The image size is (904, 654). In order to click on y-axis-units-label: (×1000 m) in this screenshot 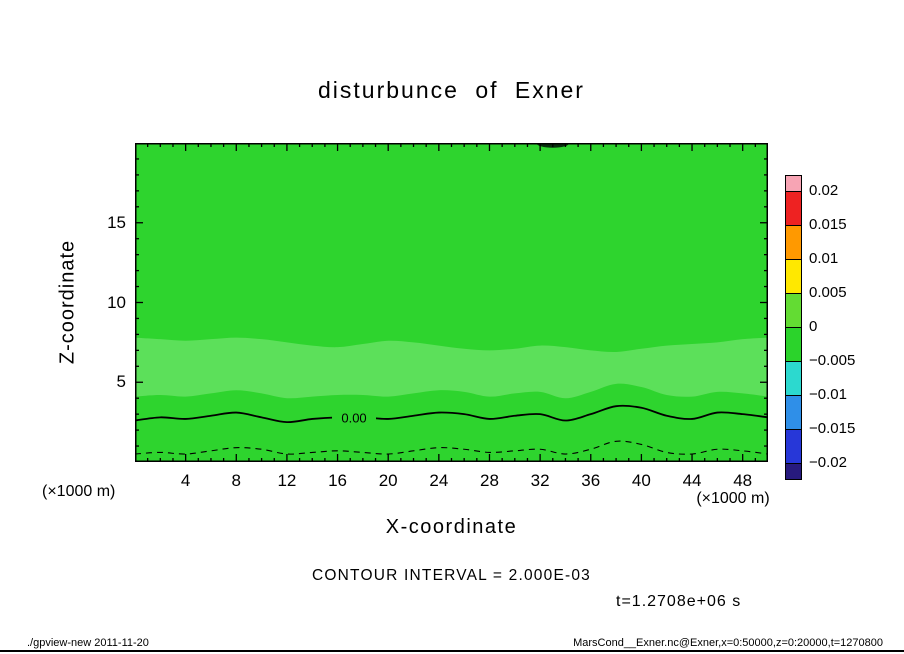, I will do `click(79, 491)`.